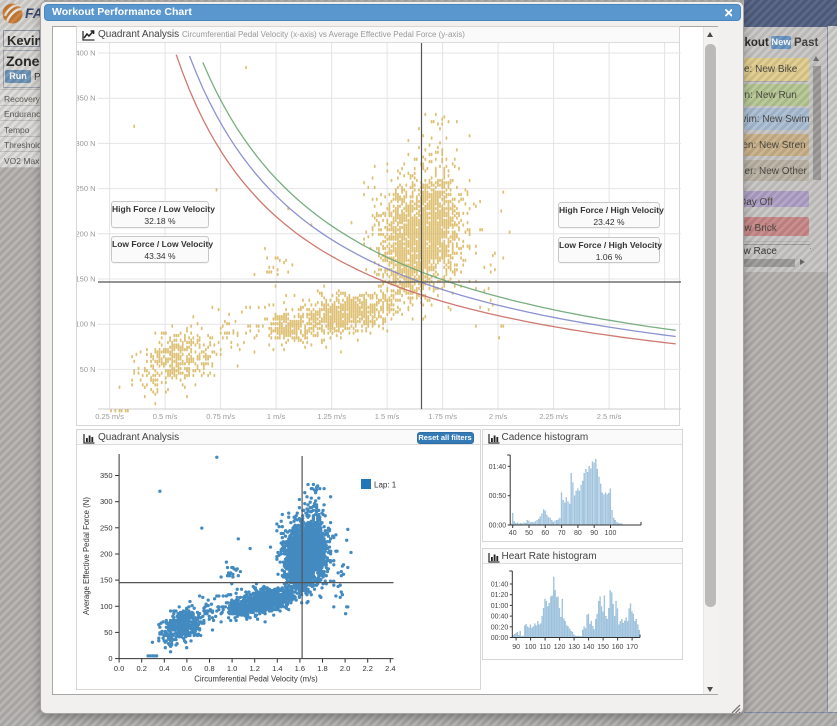 This screenshot has height=726, width=837. I want to click on svg-text: 2.25 m/s, so click(553, 416).